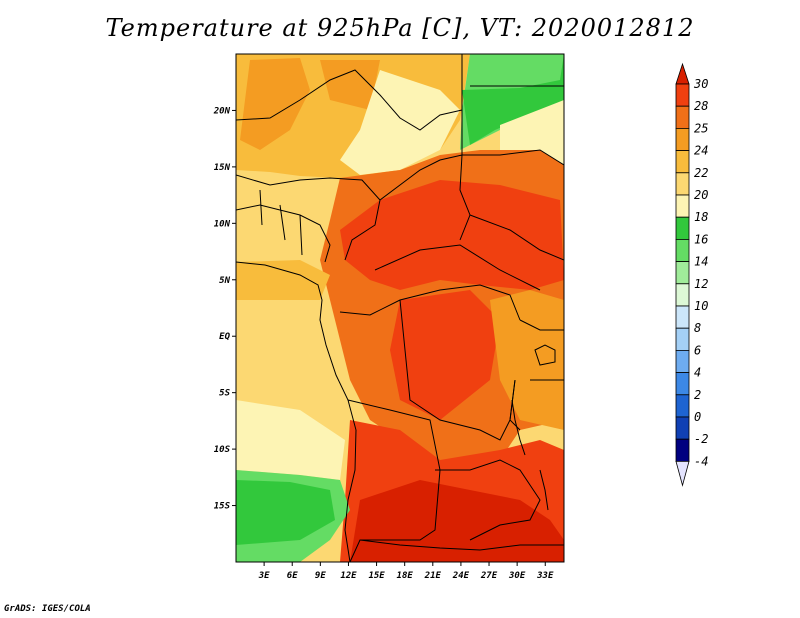 The width and height of the screenshot is (800, 618). What do you see at coordinates (222, 224) in the screenshot?
I see `lat-tick-label: 10N` at bounding box center [222, 224].